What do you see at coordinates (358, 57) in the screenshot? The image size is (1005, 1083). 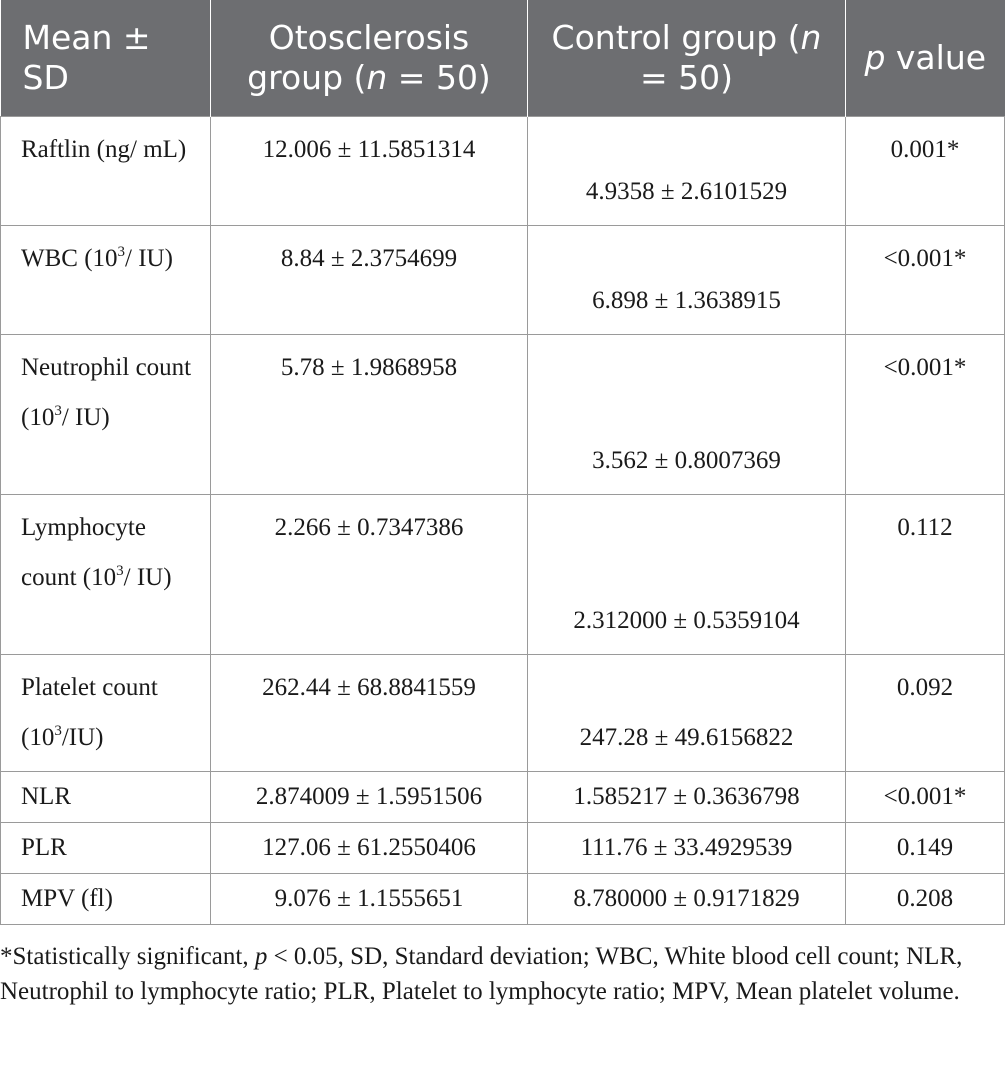 I see `header-otosclerosis-text-a: Otosclerosis group (` at bounding box center [358, 57].